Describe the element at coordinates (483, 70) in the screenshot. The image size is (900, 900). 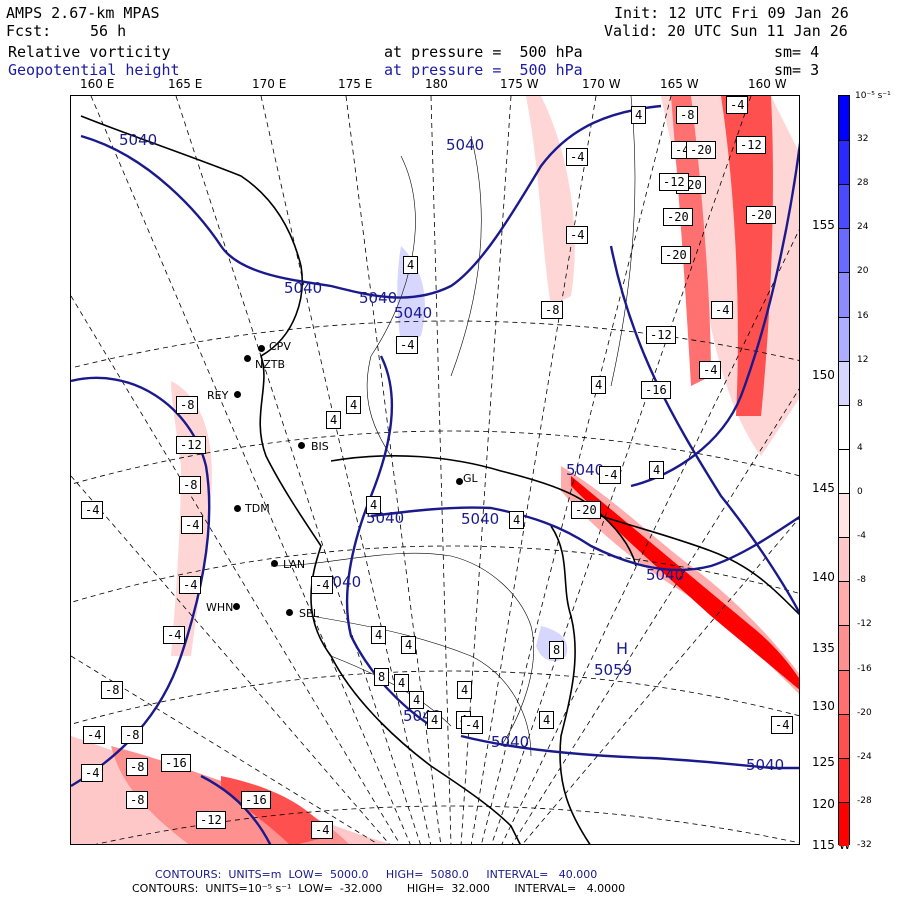
I see `field2-level: at pressure = 500 hPa` at that location.